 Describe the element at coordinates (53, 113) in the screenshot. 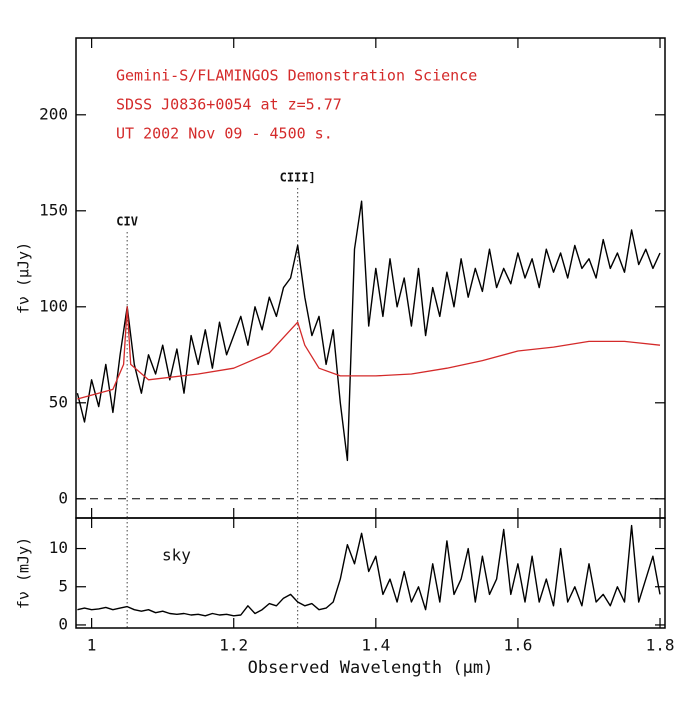

I see `y-tick-label: 200` at that location.